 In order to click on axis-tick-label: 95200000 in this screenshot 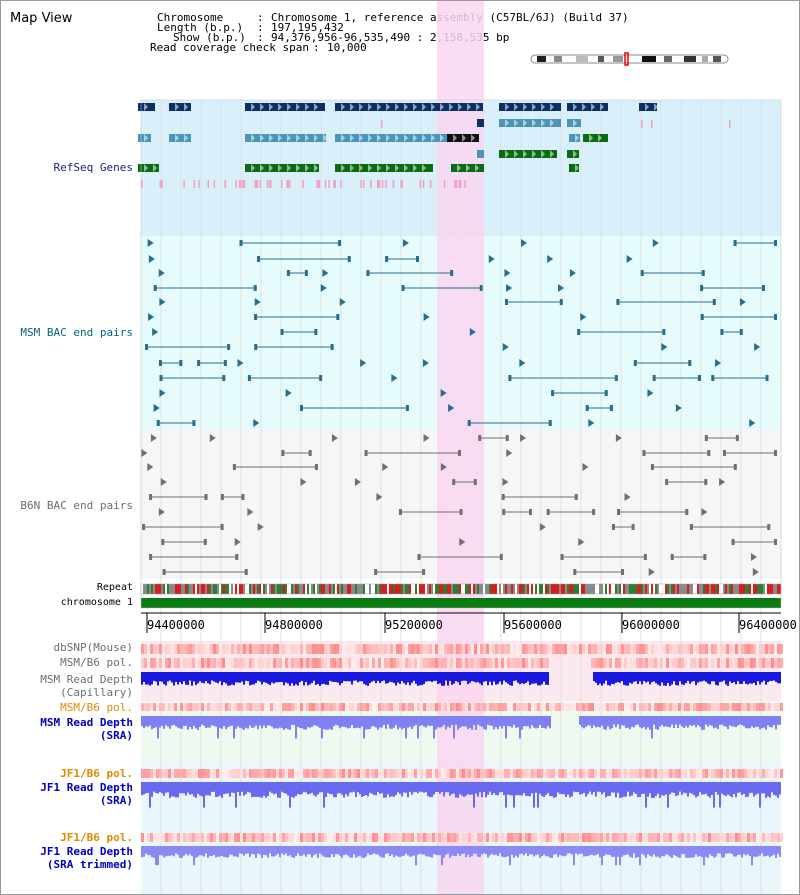, I will do `click(414, 625)`.